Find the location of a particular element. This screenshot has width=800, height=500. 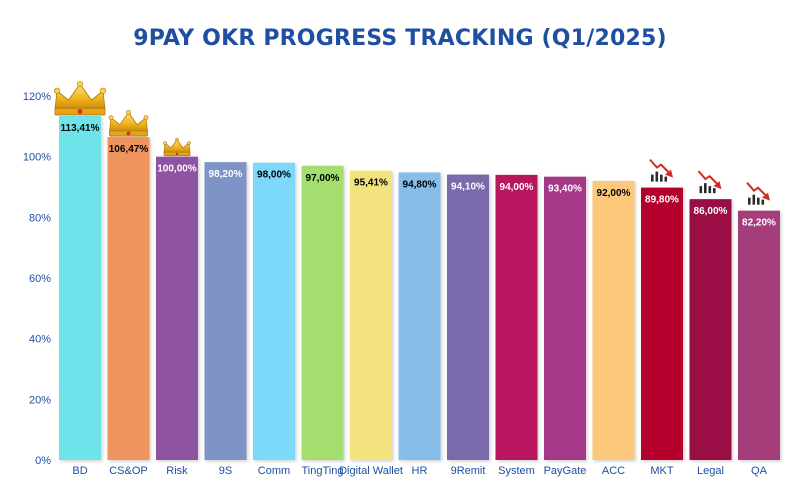

y-tick-label: 40% is located at coordinates (40, 340).